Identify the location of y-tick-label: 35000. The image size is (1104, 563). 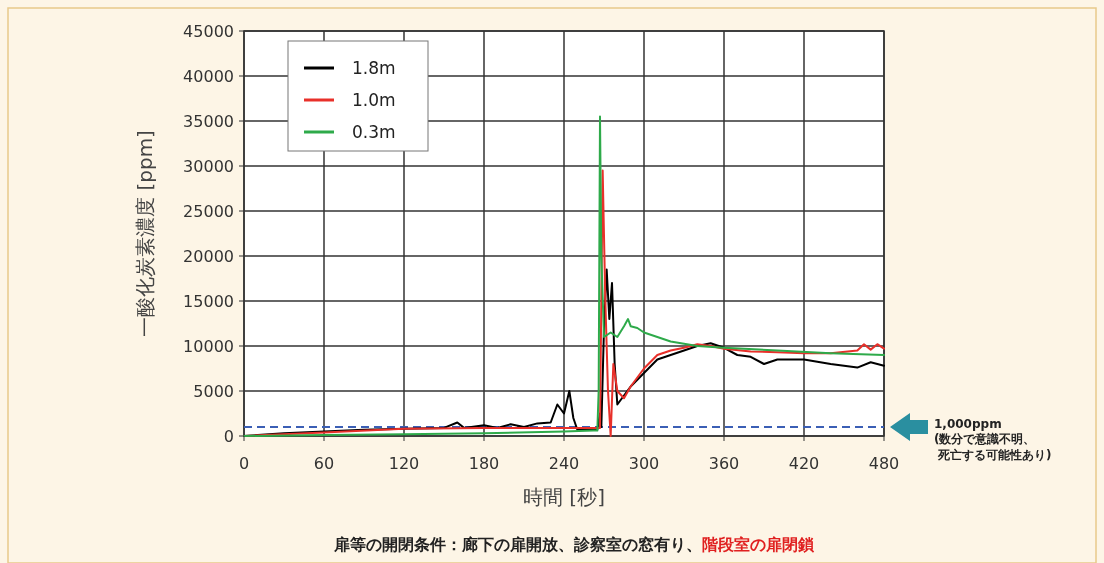
(208, 121).